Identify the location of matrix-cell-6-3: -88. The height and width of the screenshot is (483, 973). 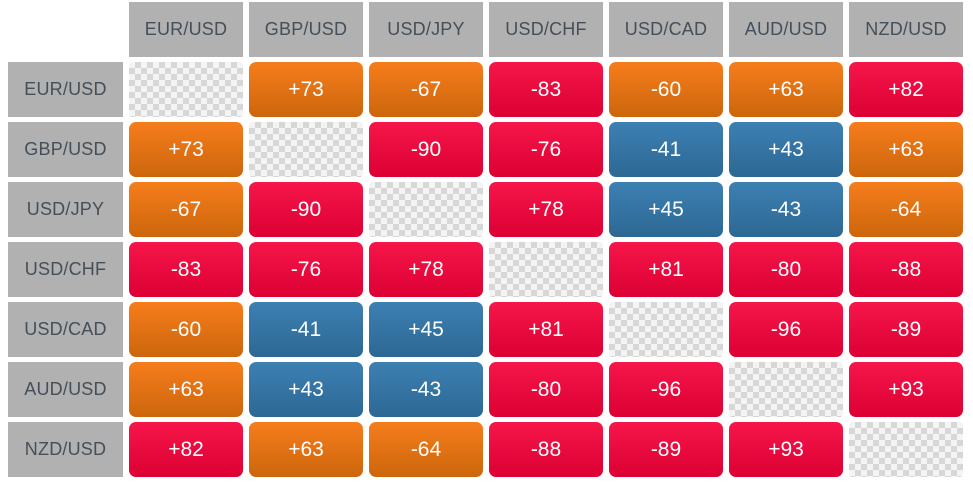
(546, 449).